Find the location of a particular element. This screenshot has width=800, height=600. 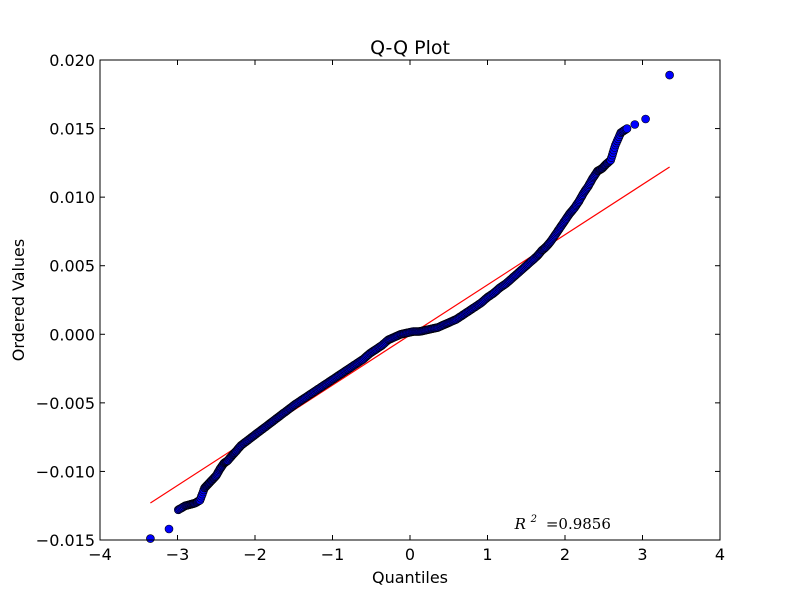

y-tick-label: −0.015 is located at coordinates (65, 540).